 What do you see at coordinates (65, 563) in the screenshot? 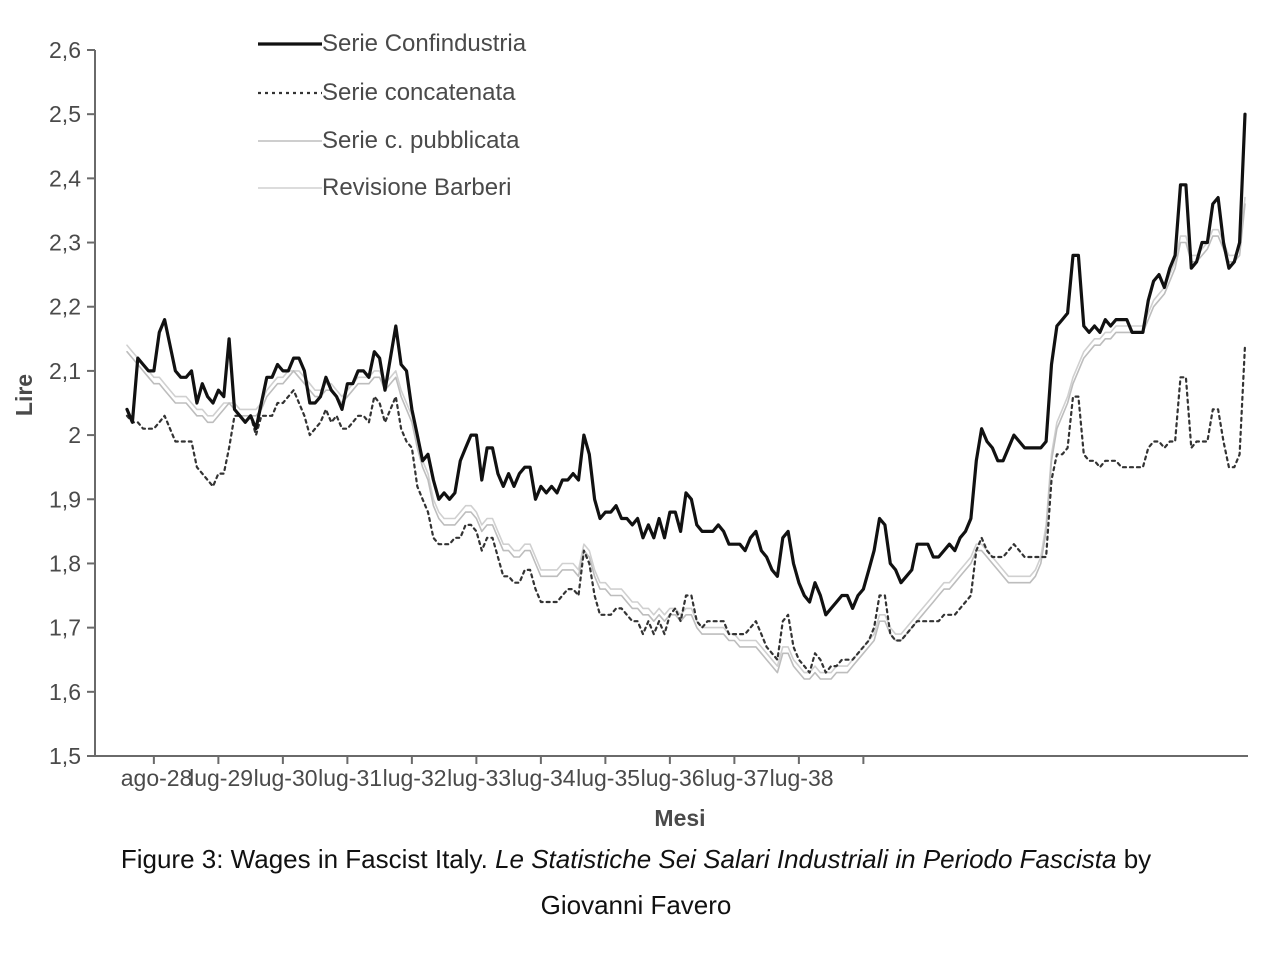
I see `y-tick-label: 1,8` at bounding box center [65, 563].